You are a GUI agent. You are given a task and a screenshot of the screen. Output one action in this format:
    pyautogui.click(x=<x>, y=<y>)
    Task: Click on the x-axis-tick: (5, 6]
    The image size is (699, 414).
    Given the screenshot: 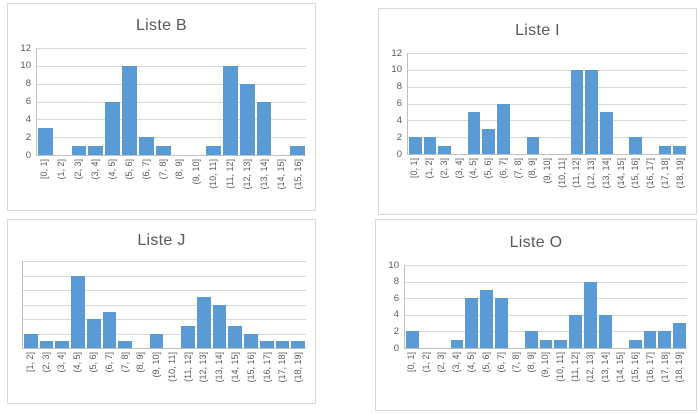 What is the action you would take?
    pyautogui.click(x=485, y=377)
    